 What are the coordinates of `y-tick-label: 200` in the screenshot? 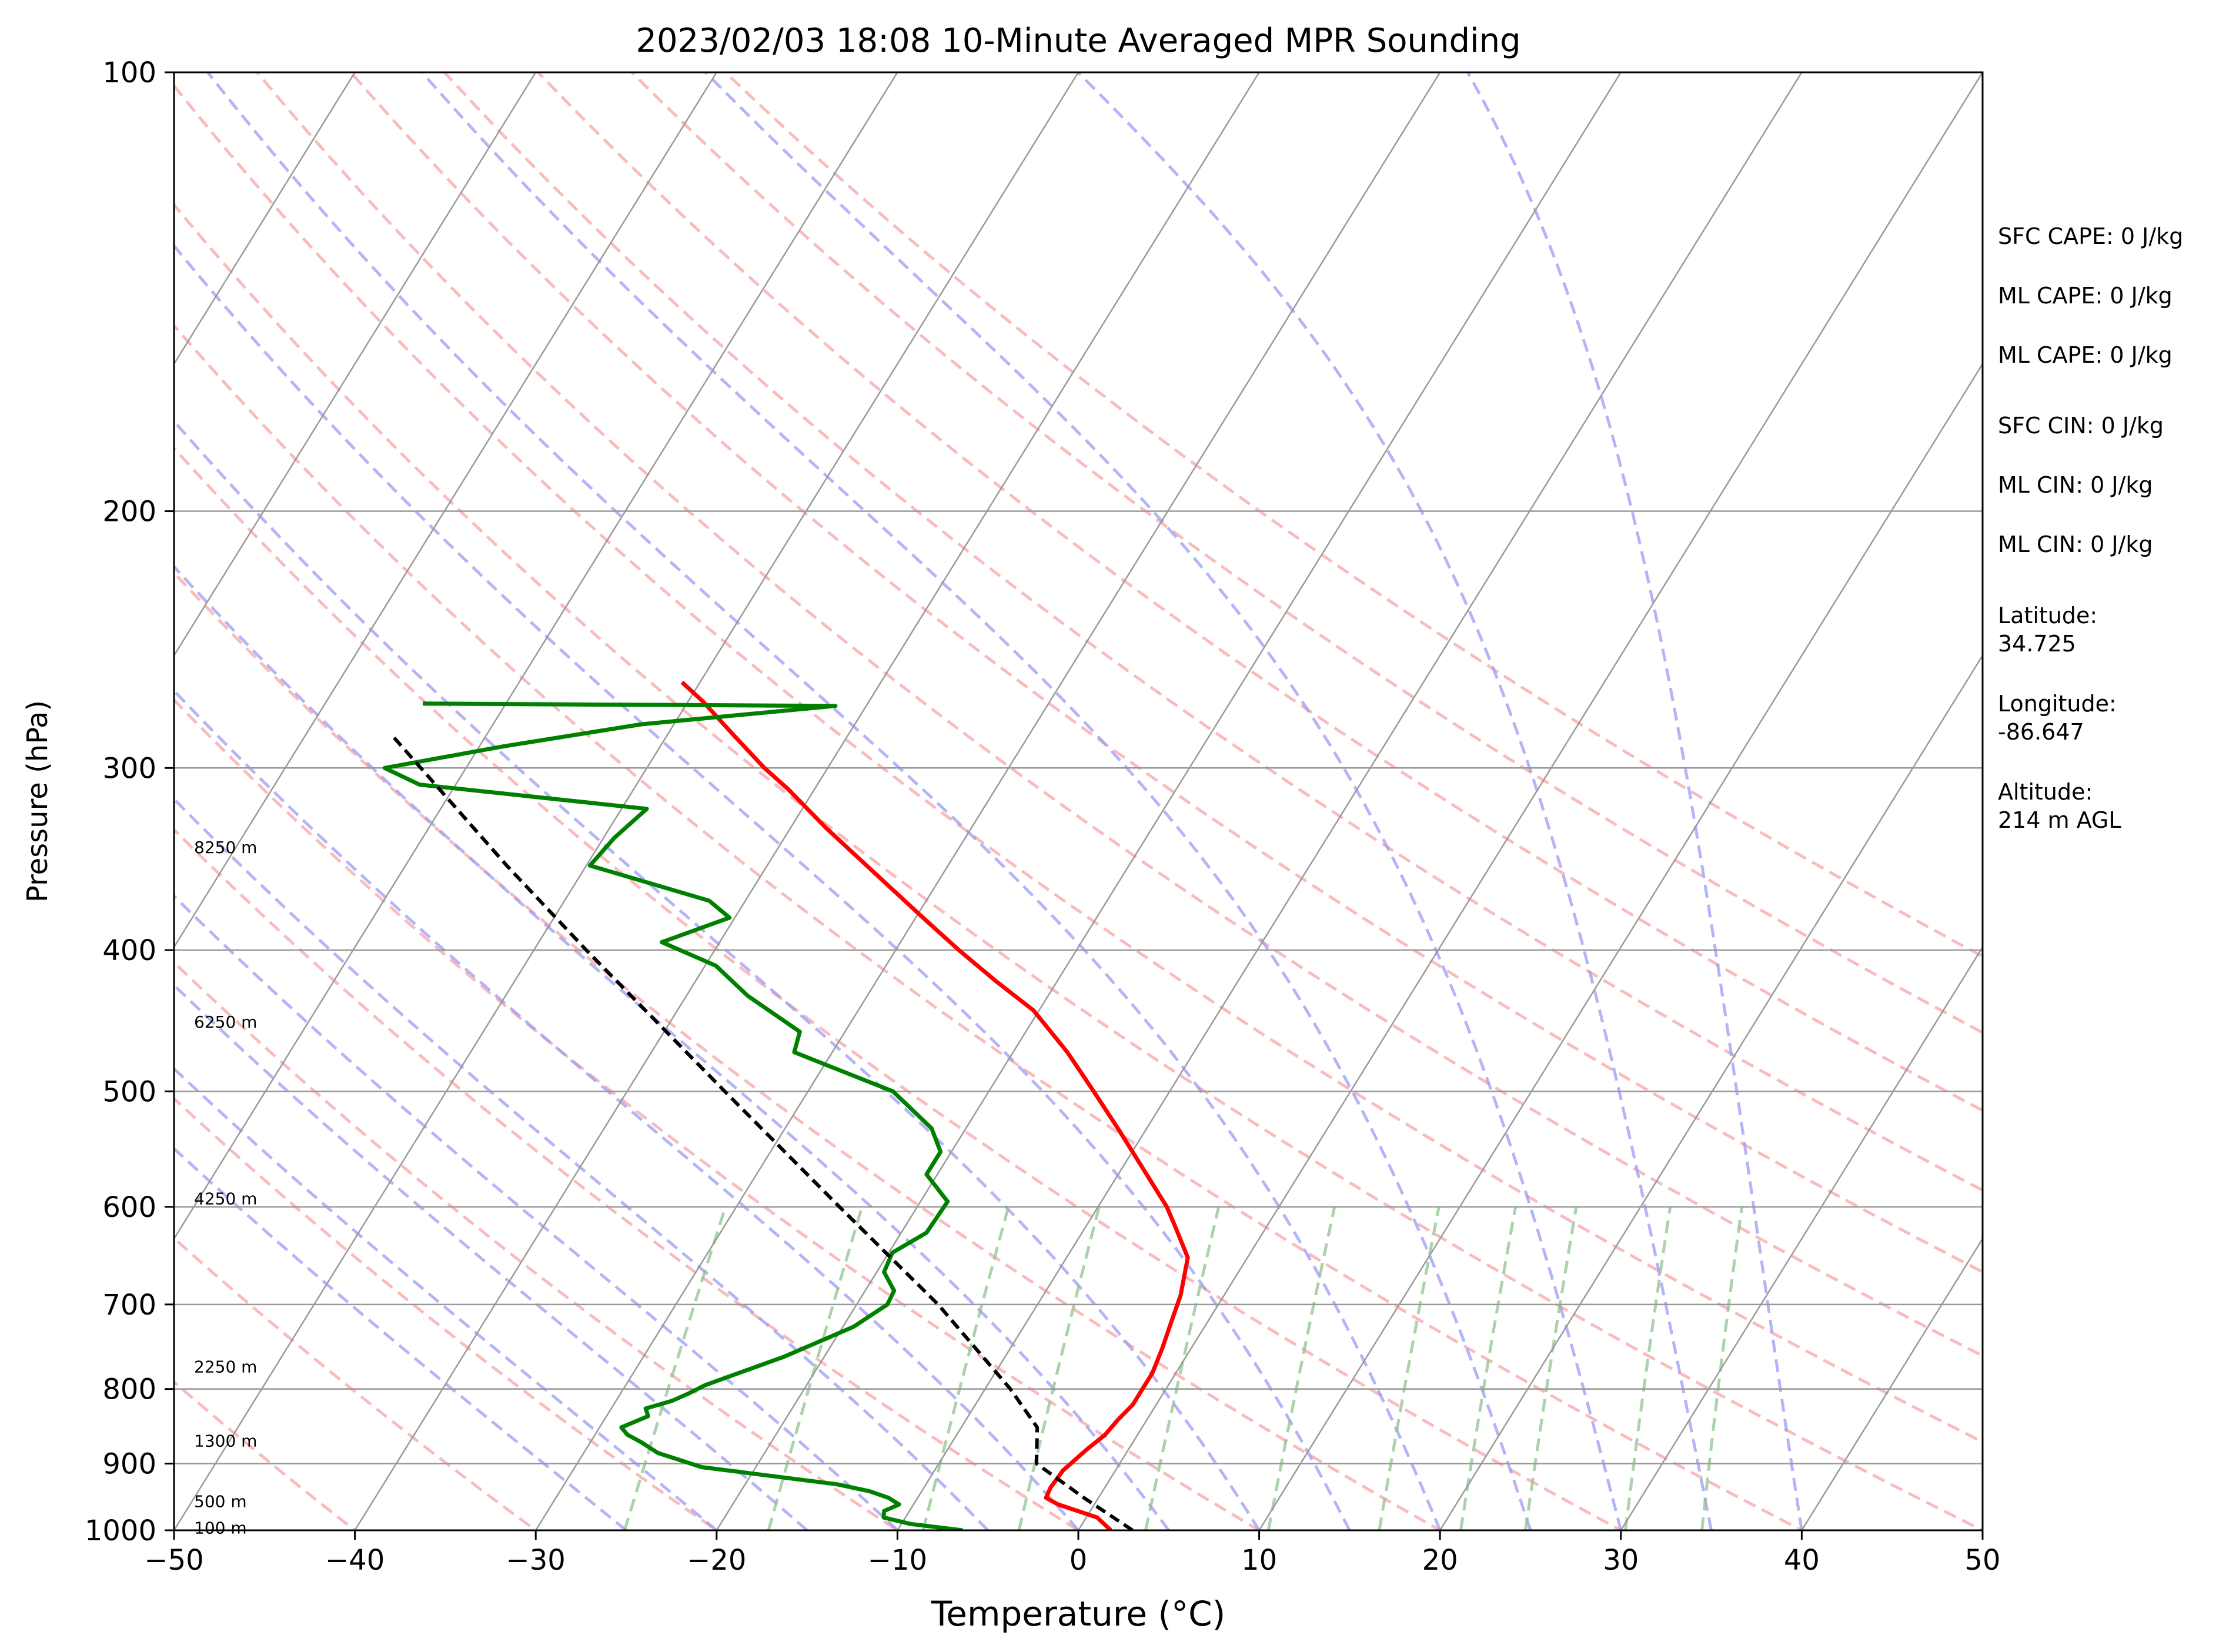 It's located at (129, 513).